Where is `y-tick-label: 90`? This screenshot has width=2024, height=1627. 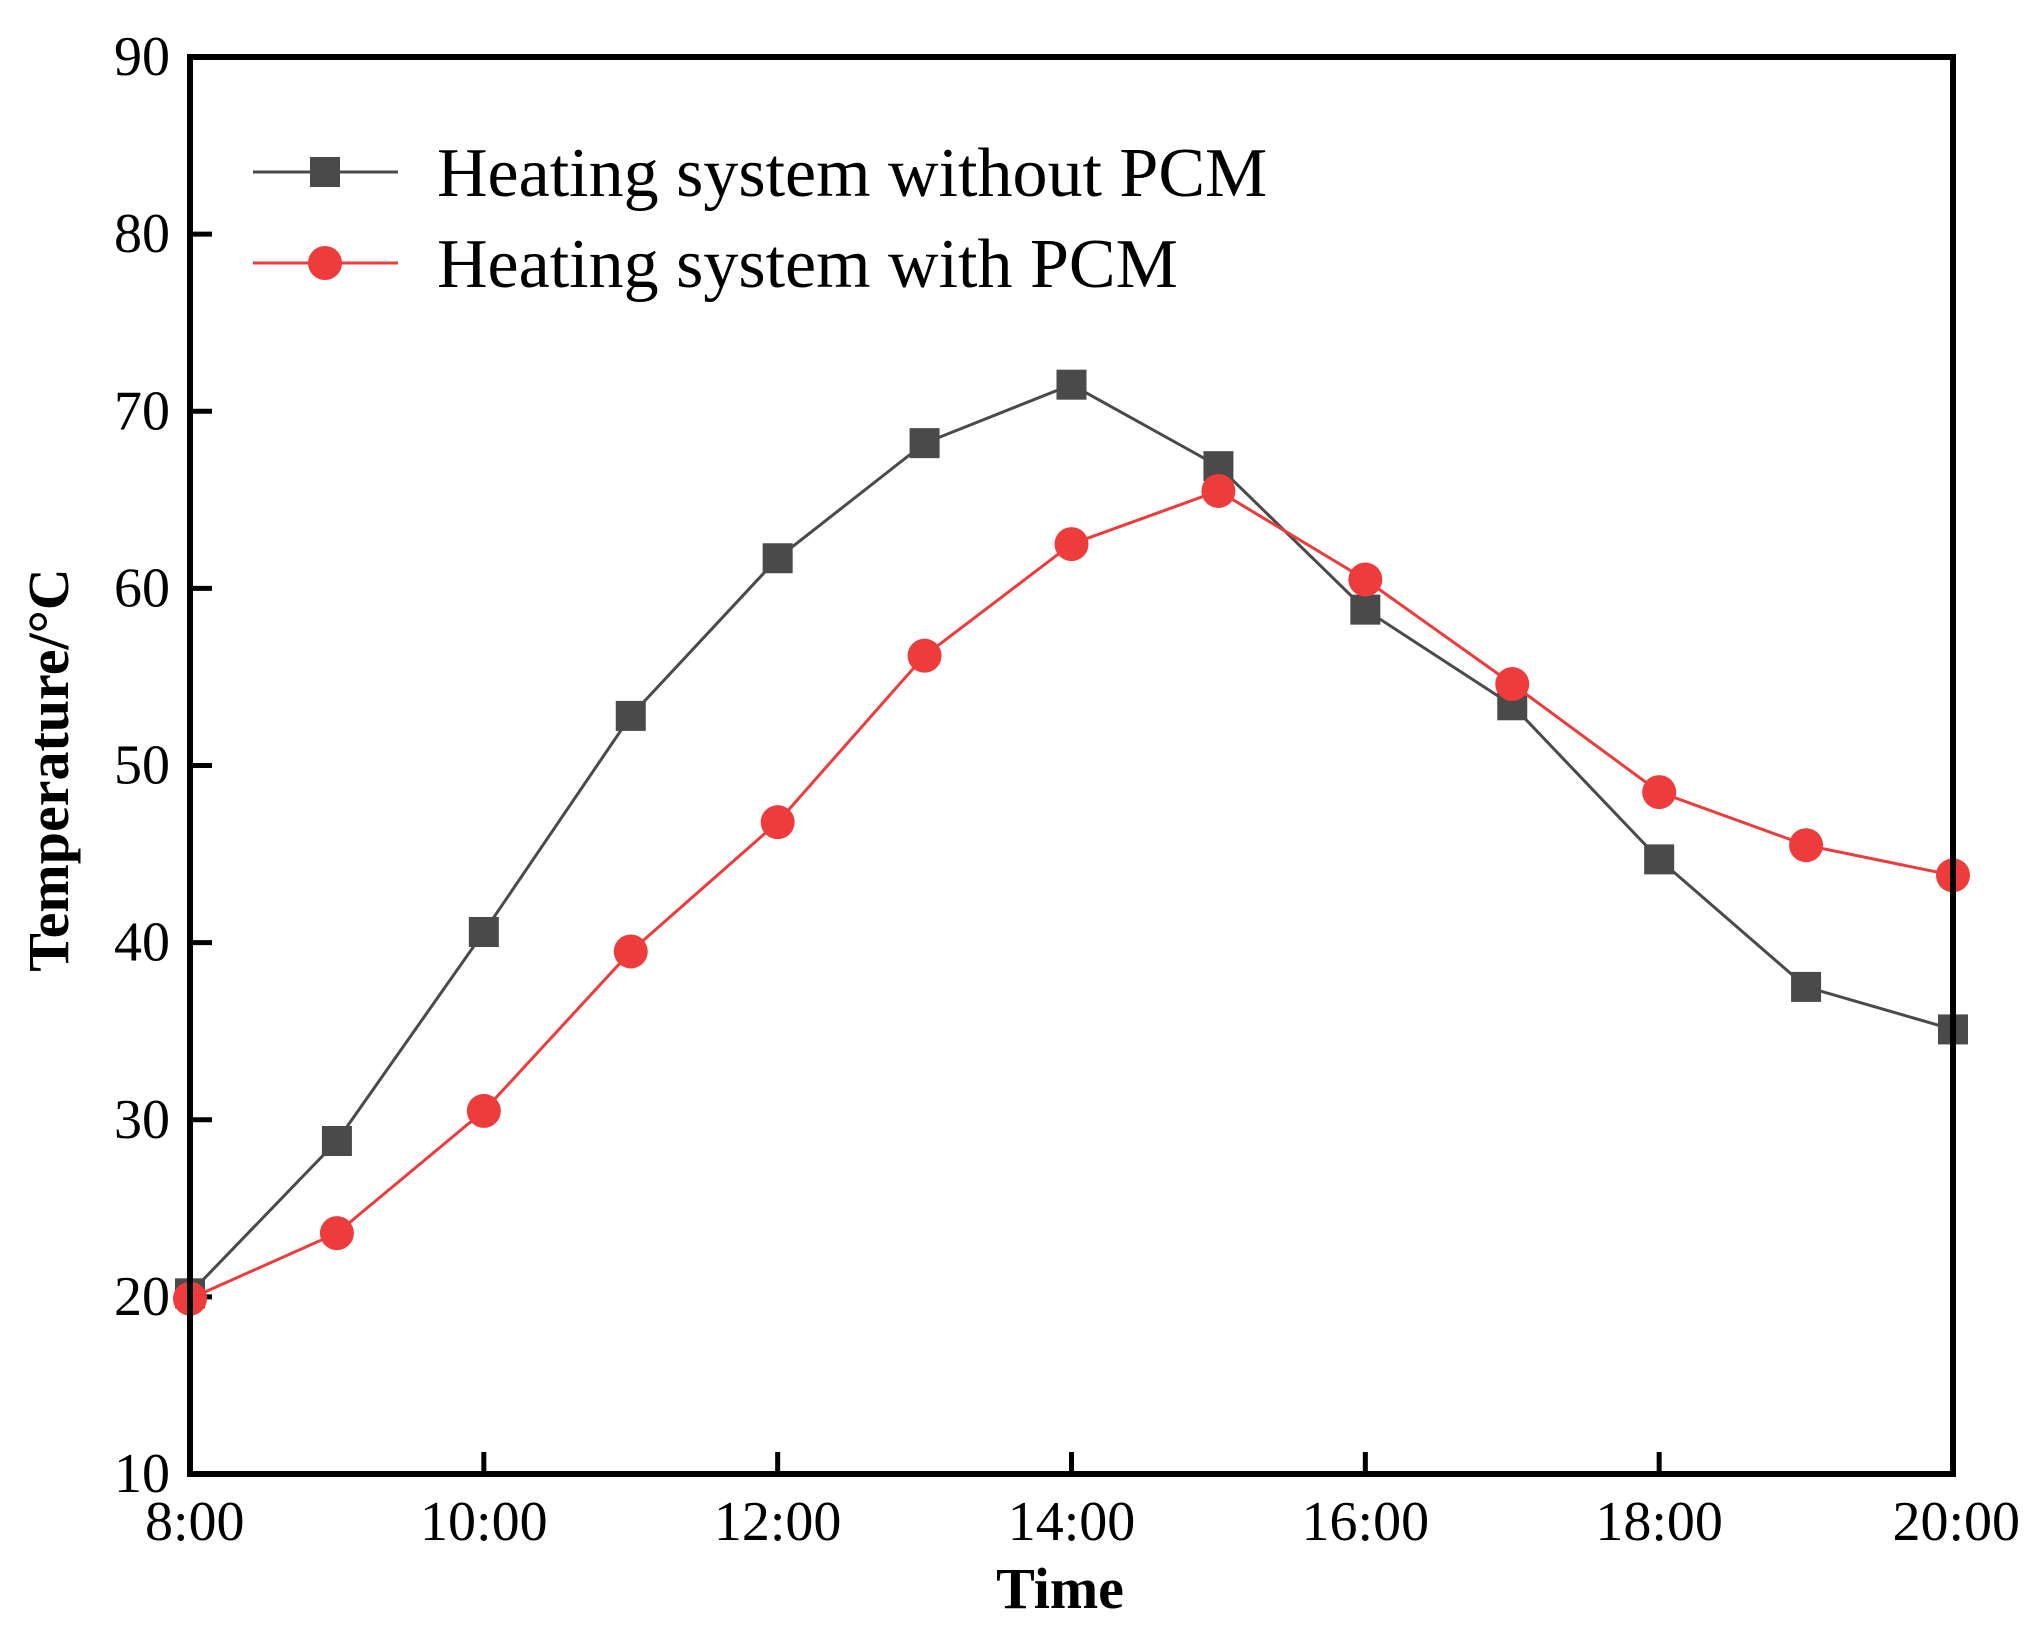
y-tick-label: 90 is located at coordinates (142, 57).